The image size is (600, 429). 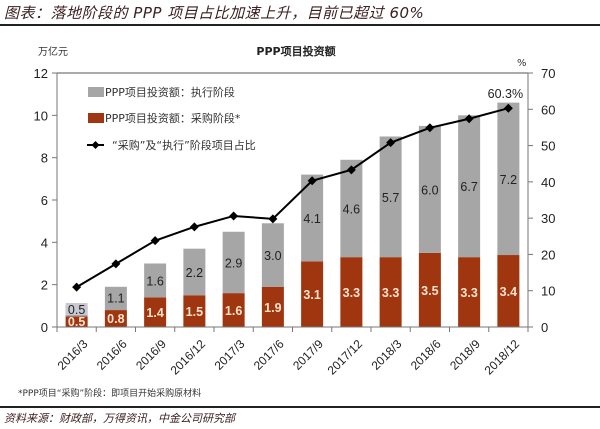 I want to click on right-tick-label: 0, so click(x=544, y=327).